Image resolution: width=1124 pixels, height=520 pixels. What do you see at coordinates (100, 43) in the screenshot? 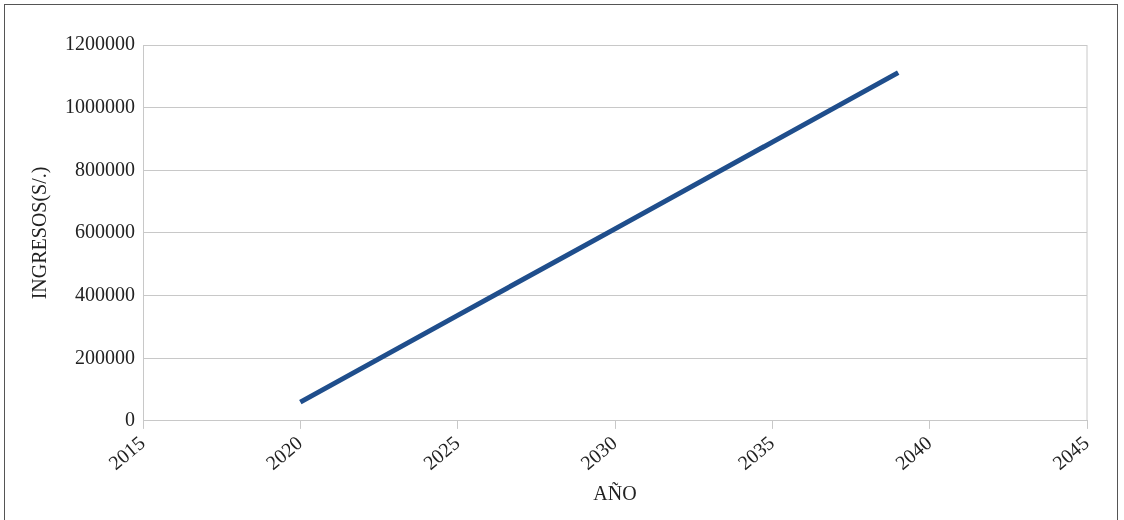
I see `y-tick-label: 1200000` at bounding box center [100, 43].